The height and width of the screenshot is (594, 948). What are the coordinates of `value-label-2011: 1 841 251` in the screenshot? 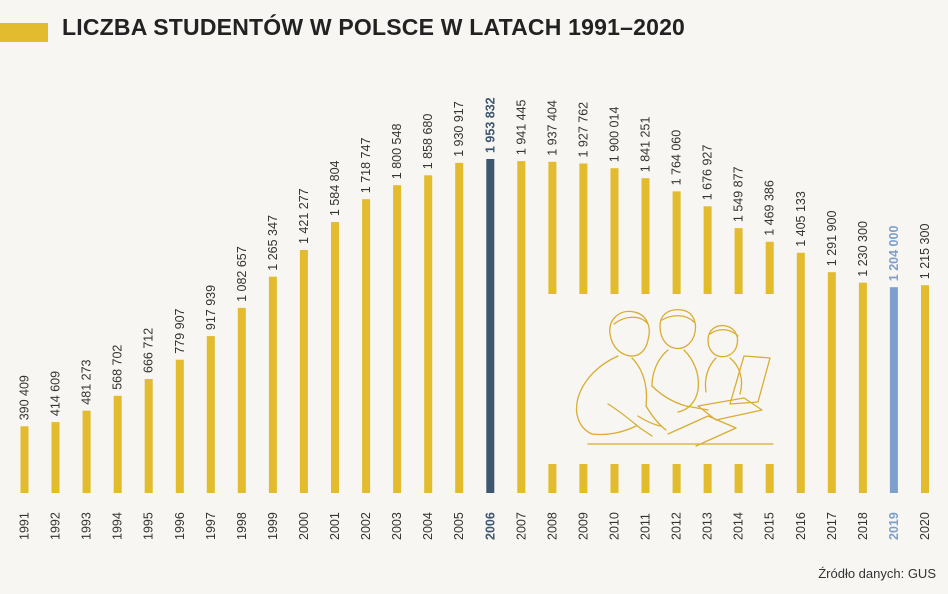 It's located at (646, 145).